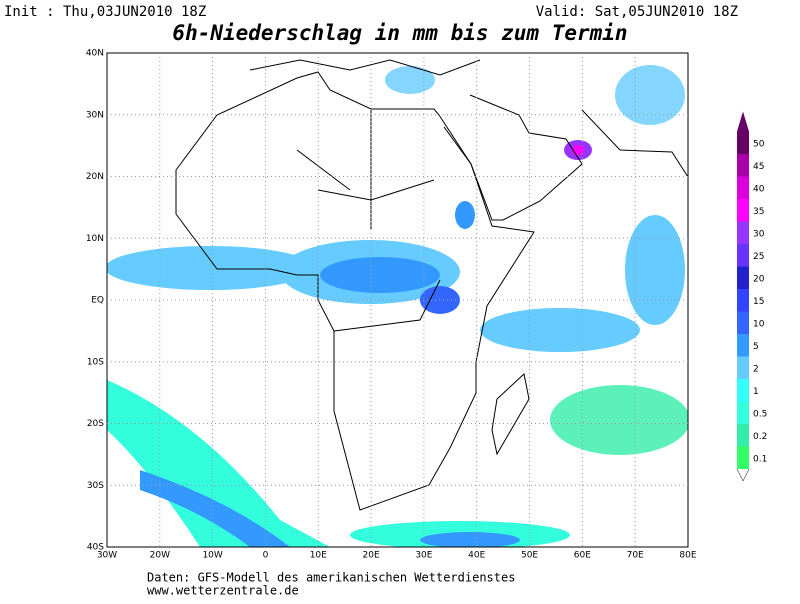  What do you see at coordinates (95, 115) in the screenshot?
I see `lat-label: 30N` at bounding box center [95, 115].